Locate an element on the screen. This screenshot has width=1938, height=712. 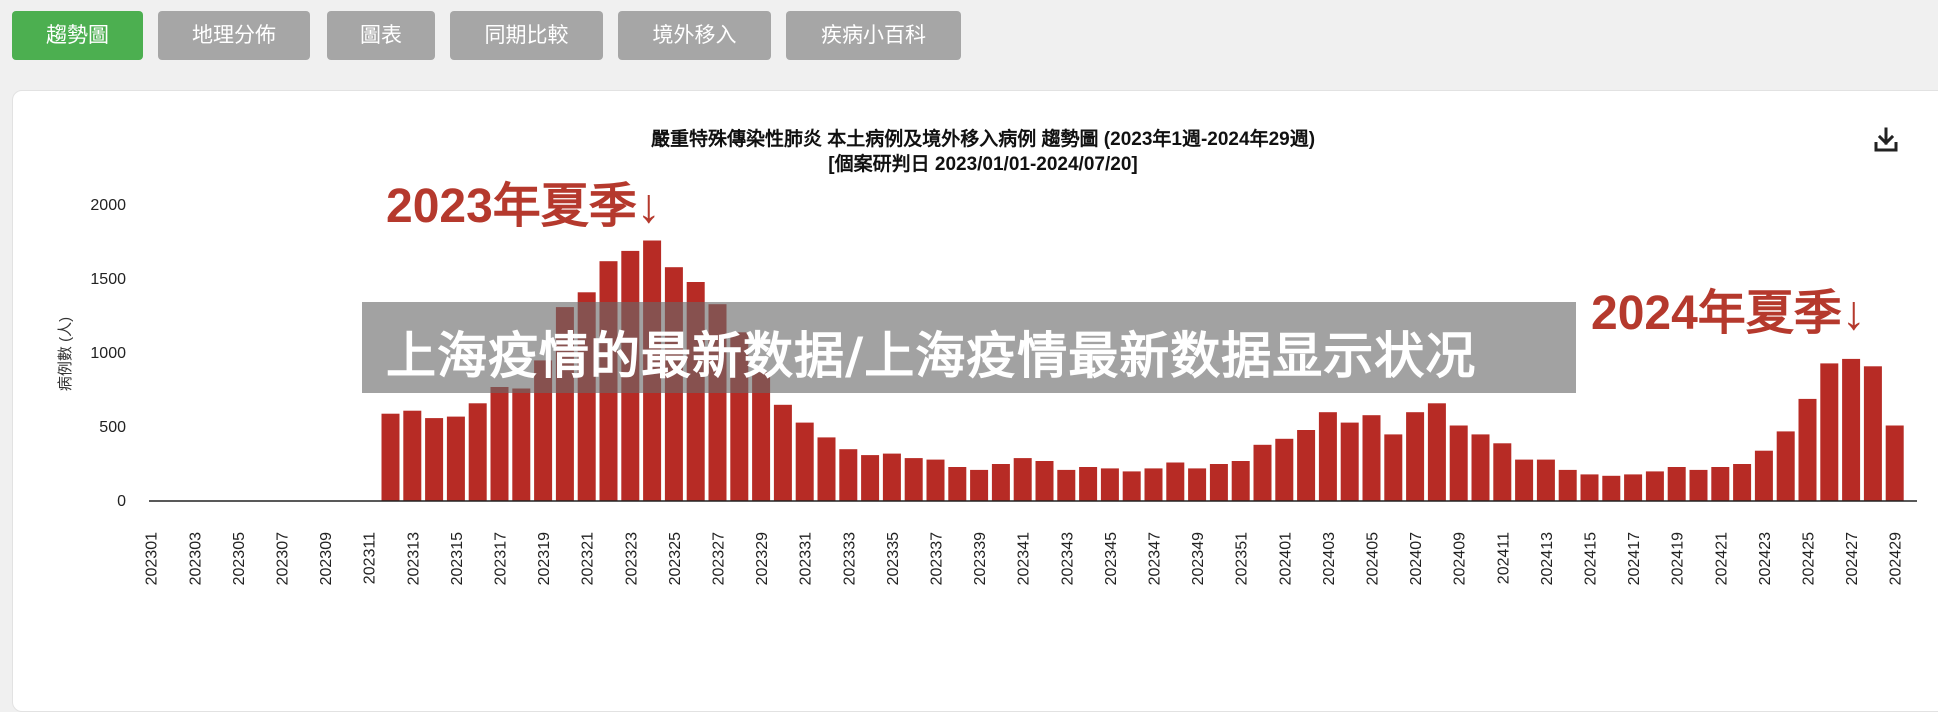
tab-geo-distribution: 地理分佈 is located at coordinates (234, 35).